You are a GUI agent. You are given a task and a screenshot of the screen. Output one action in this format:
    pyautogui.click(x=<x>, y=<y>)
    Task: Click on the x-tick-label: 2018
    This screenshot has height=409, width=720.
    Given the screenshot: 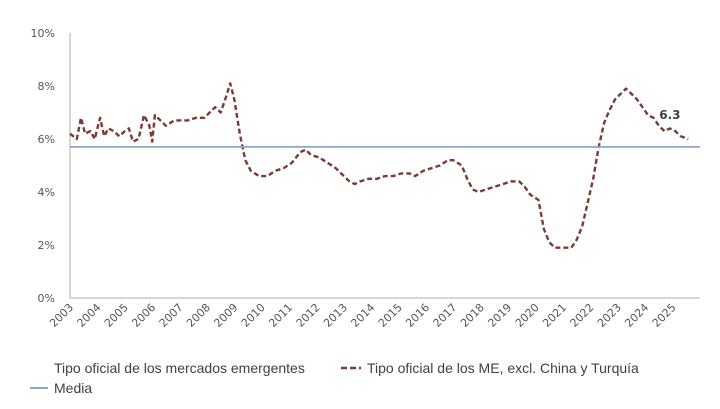 What is the action you would take?
    pyautogui.click(x=472, y=315)
    